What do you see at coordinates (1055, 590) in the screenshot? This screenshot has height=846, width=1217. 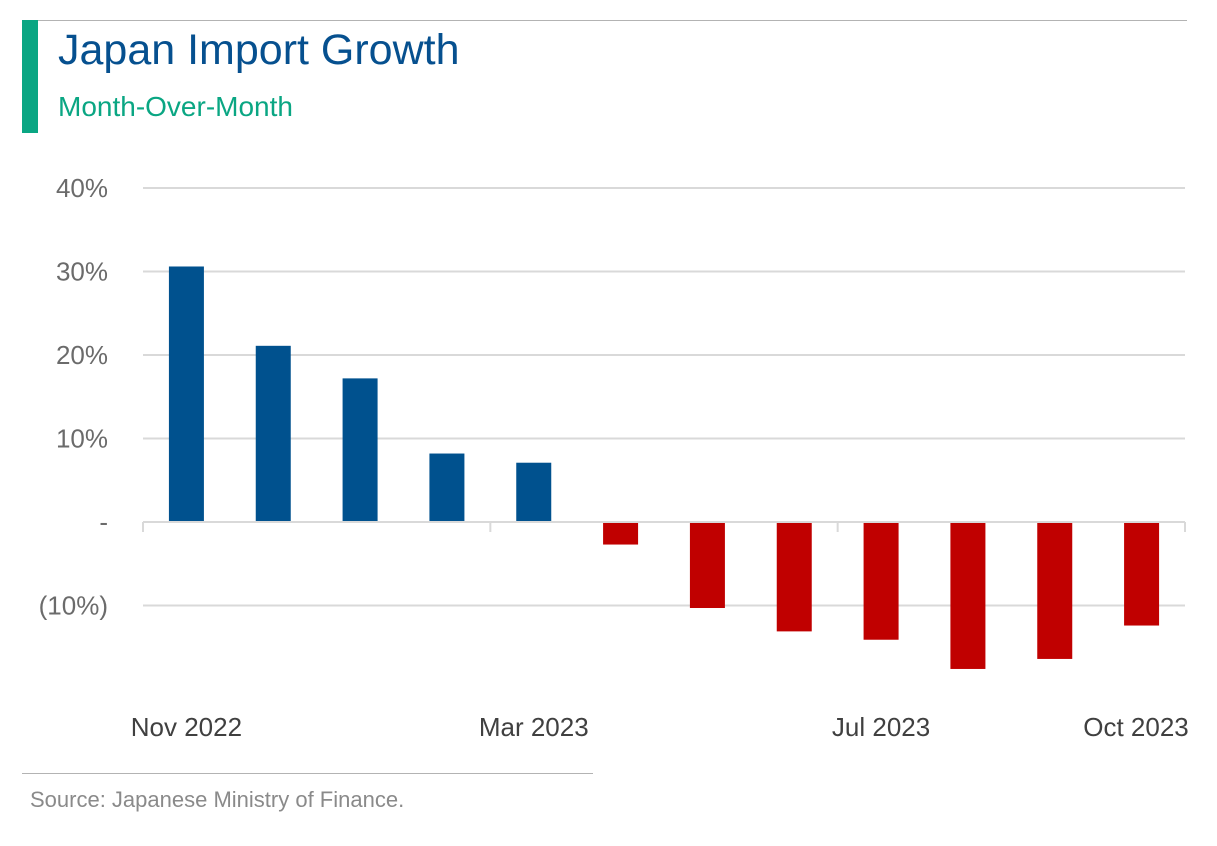 I see `bar-sep-2023` at bounding box center [1055, 590].